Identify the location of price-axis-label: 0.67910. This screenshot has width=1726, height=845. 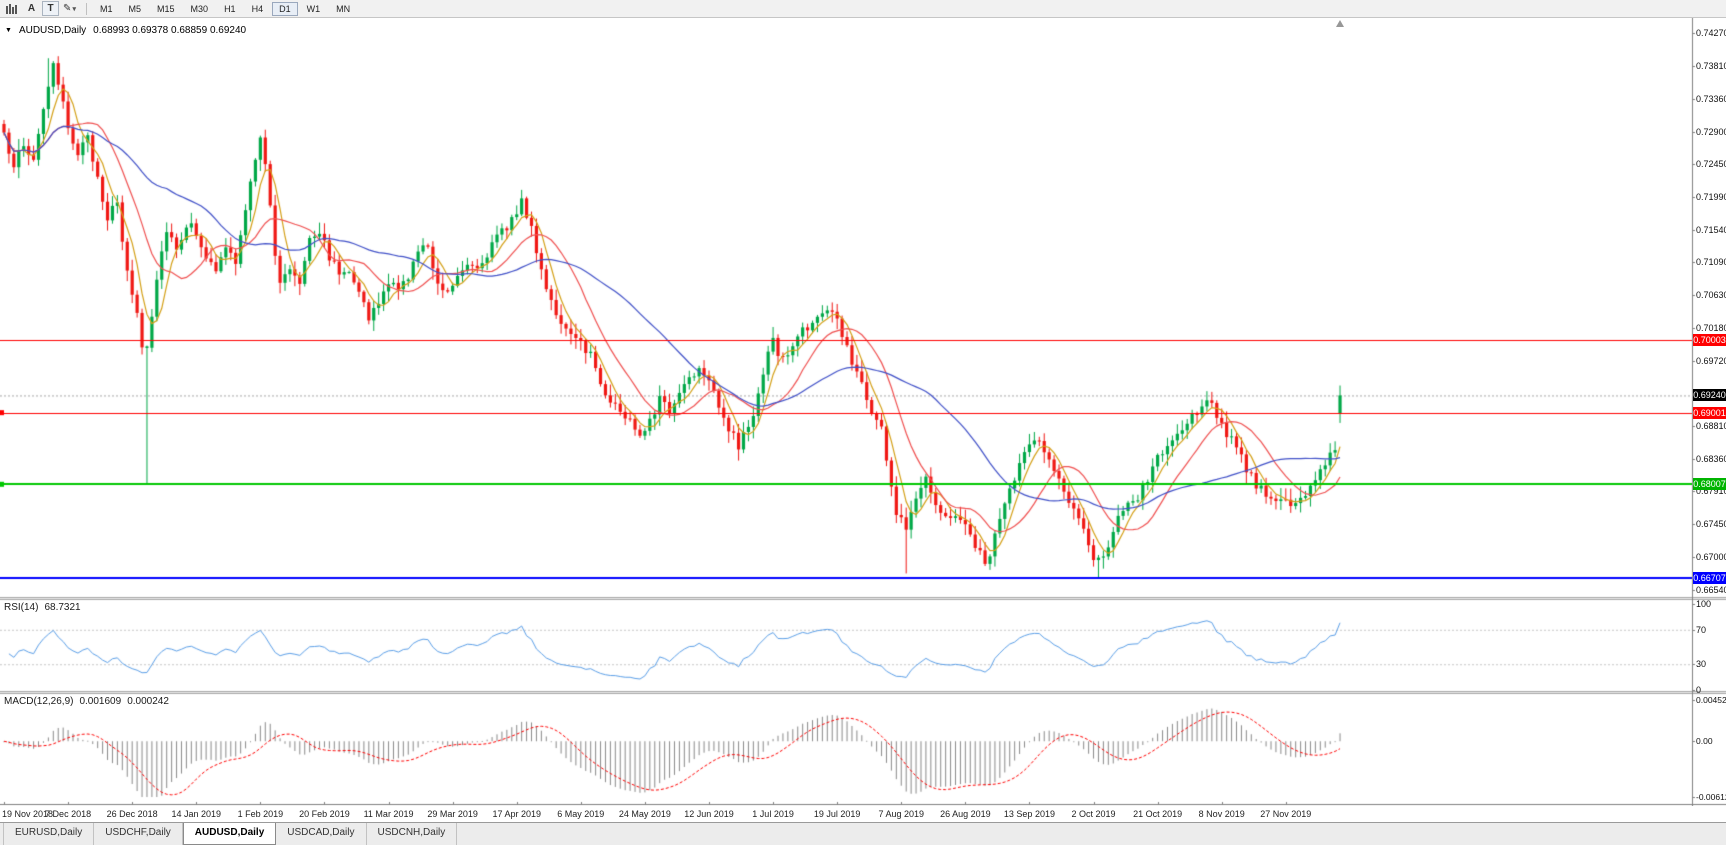
(1711, 491).